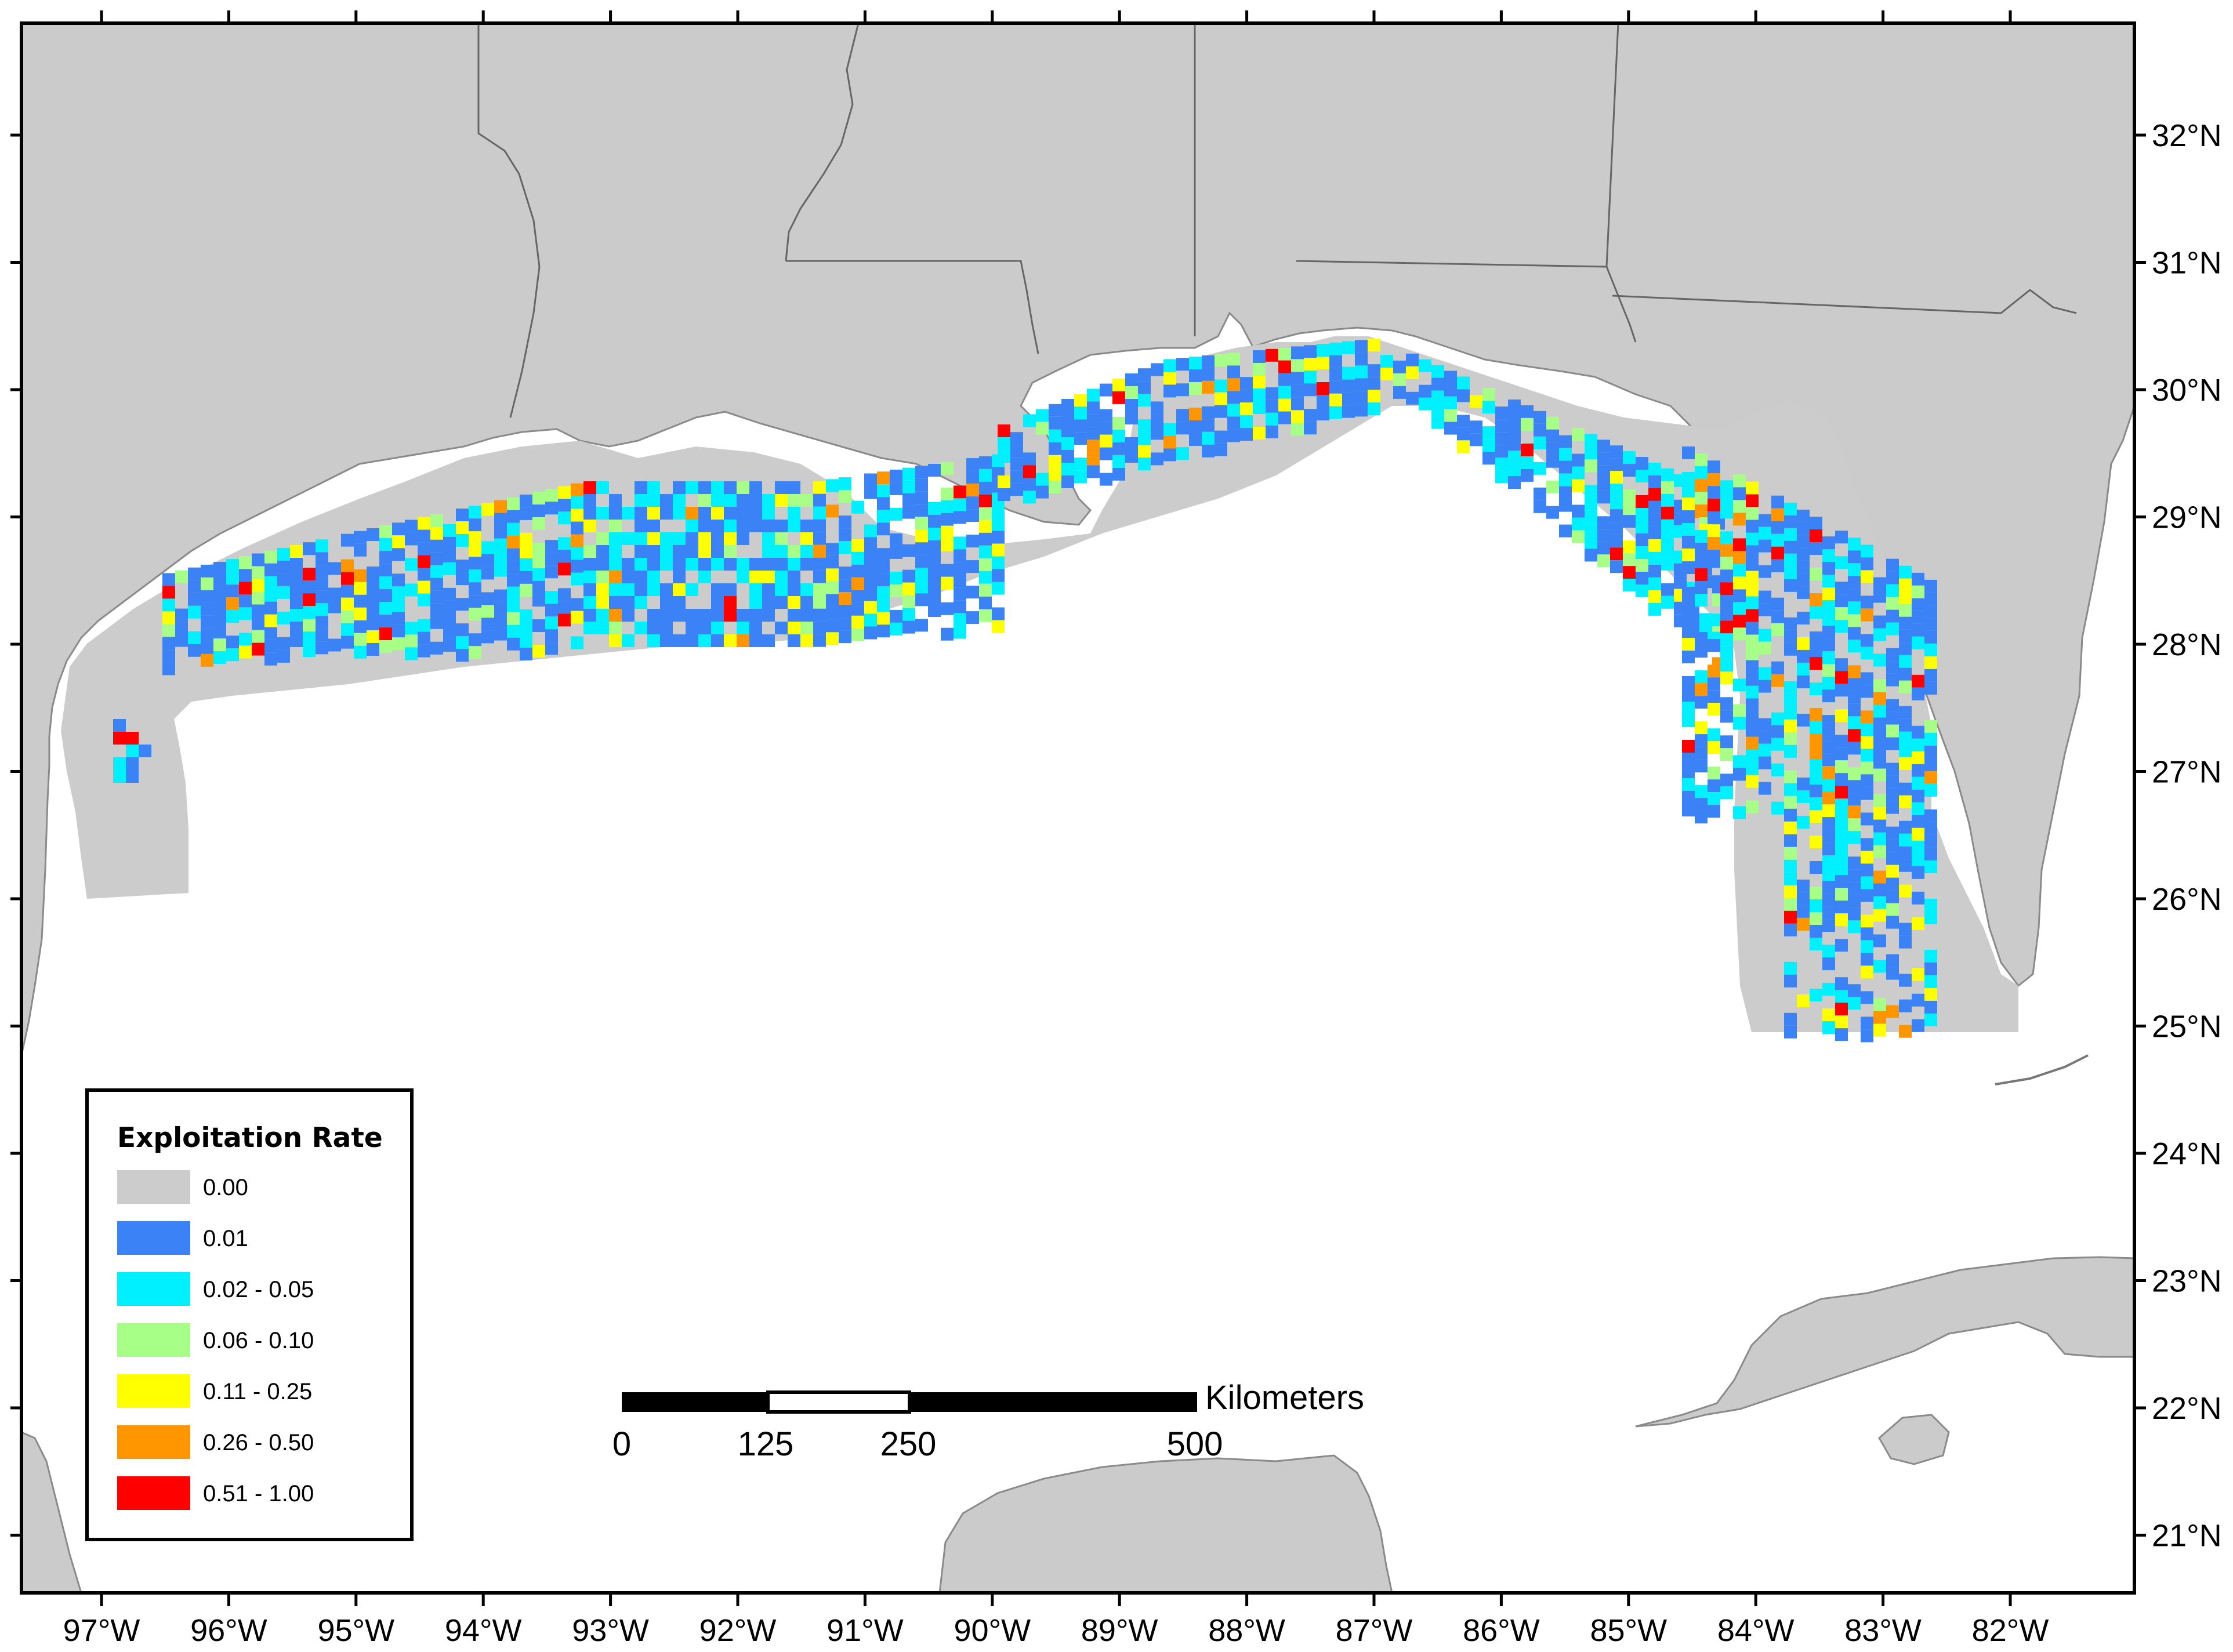  What do you see at coordinates (1628, 1630) in the screenshot?
I see `lon-label: 85°W` at bounding box center [1628, 1630].